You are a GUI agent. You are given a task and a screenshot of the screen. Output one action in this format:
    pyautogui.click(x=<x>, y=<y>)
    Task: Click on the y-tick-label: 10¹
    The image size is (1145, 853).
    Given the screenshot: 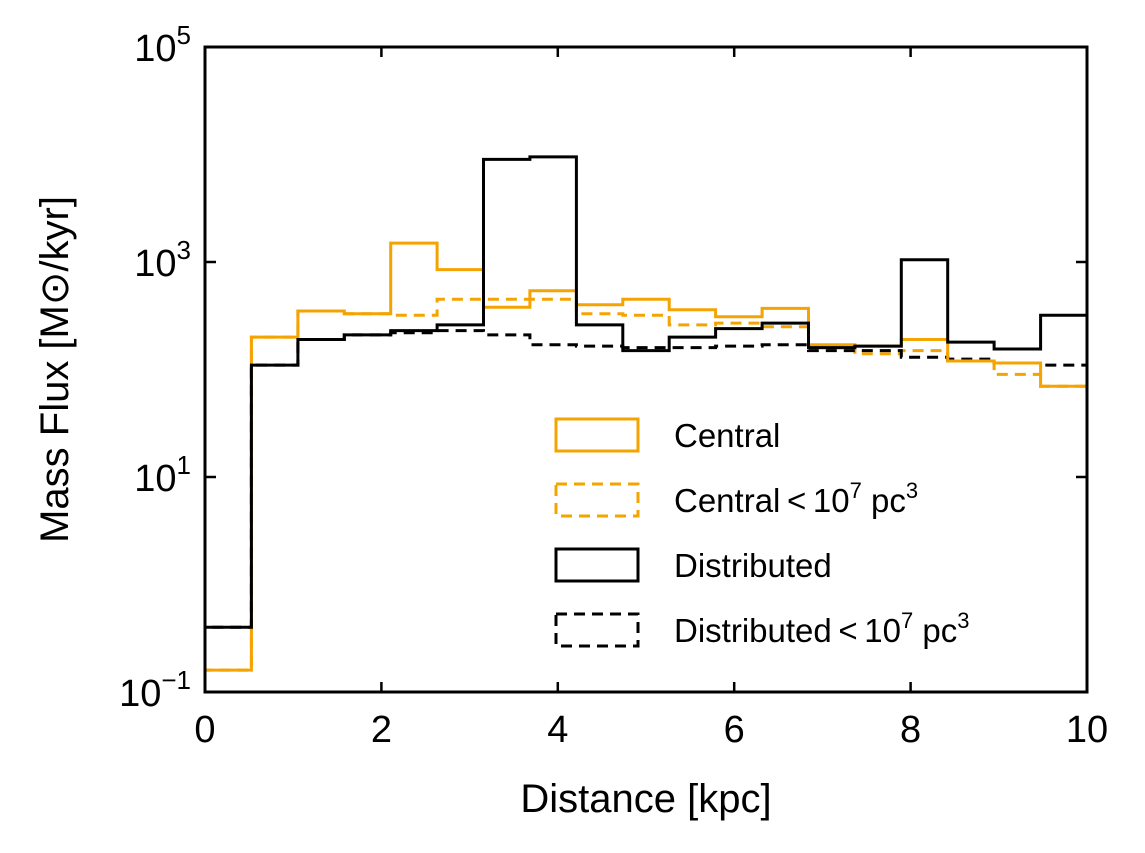 What is the action you would take?
    pyautogui.click(x=162, y=475)
    